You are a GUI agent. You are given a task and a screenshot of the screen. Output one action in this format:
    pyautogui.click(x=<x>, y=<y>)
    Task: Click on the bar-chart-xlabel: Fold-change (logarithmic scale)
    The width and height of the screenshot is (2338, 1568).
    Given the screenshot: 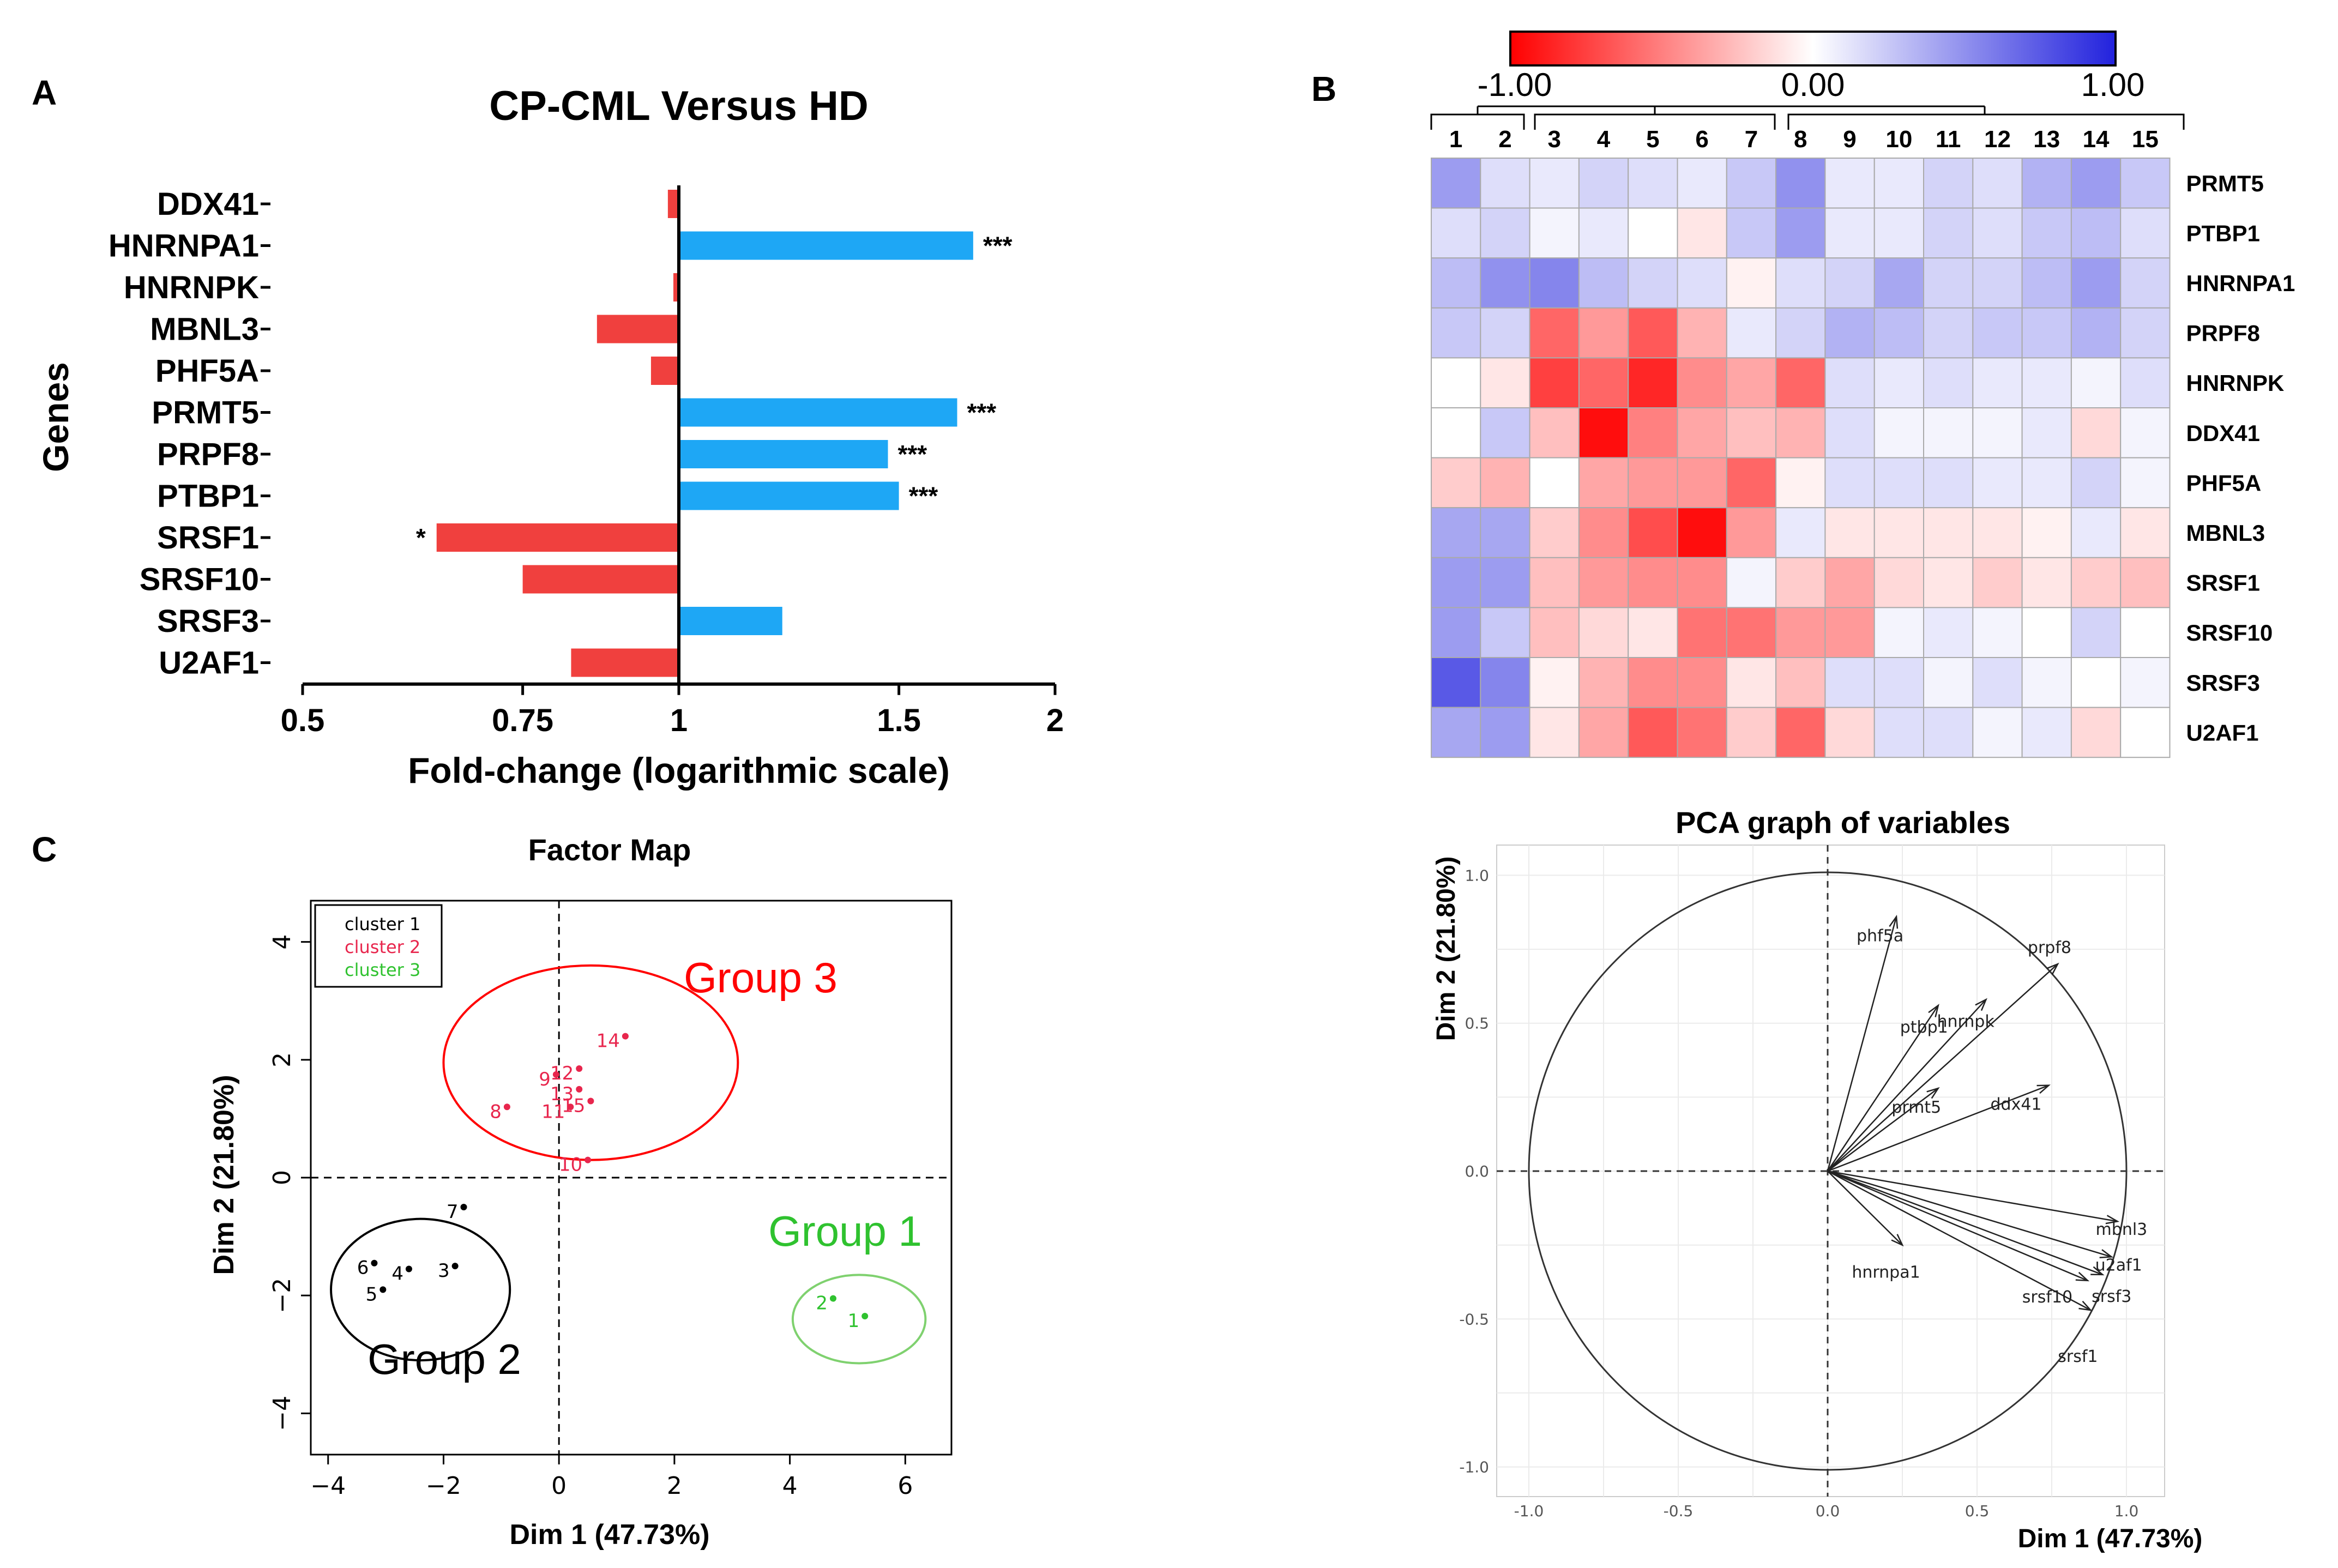 What is the action you would take?
    pyautogui.click(x=679, y=770)
    